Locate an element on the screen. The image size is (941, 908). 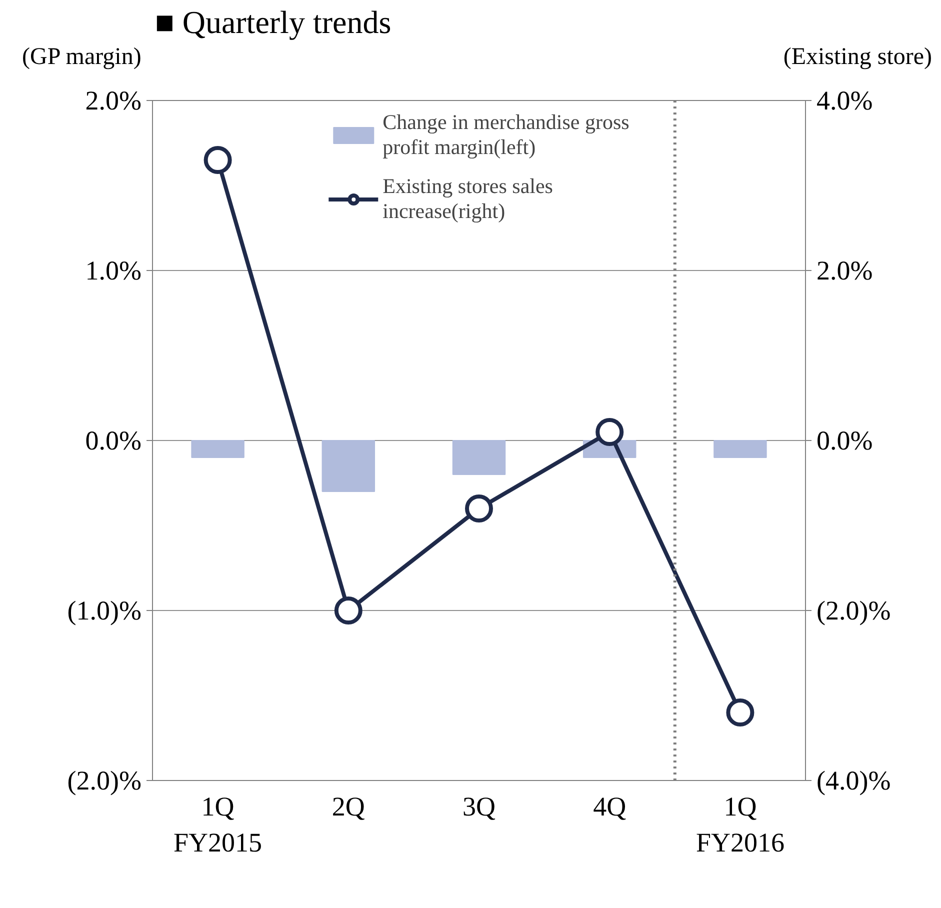
legend-label: Change in merchandise gross profit margin(left) is located at coordinates (506, 135).